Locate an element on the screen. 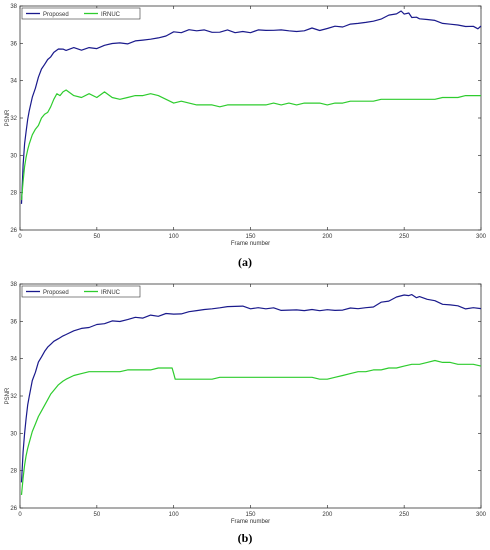 The width and height of the screenshot is (490, 550). panel-caption-b: (b) is located at coordinates (245, 538).